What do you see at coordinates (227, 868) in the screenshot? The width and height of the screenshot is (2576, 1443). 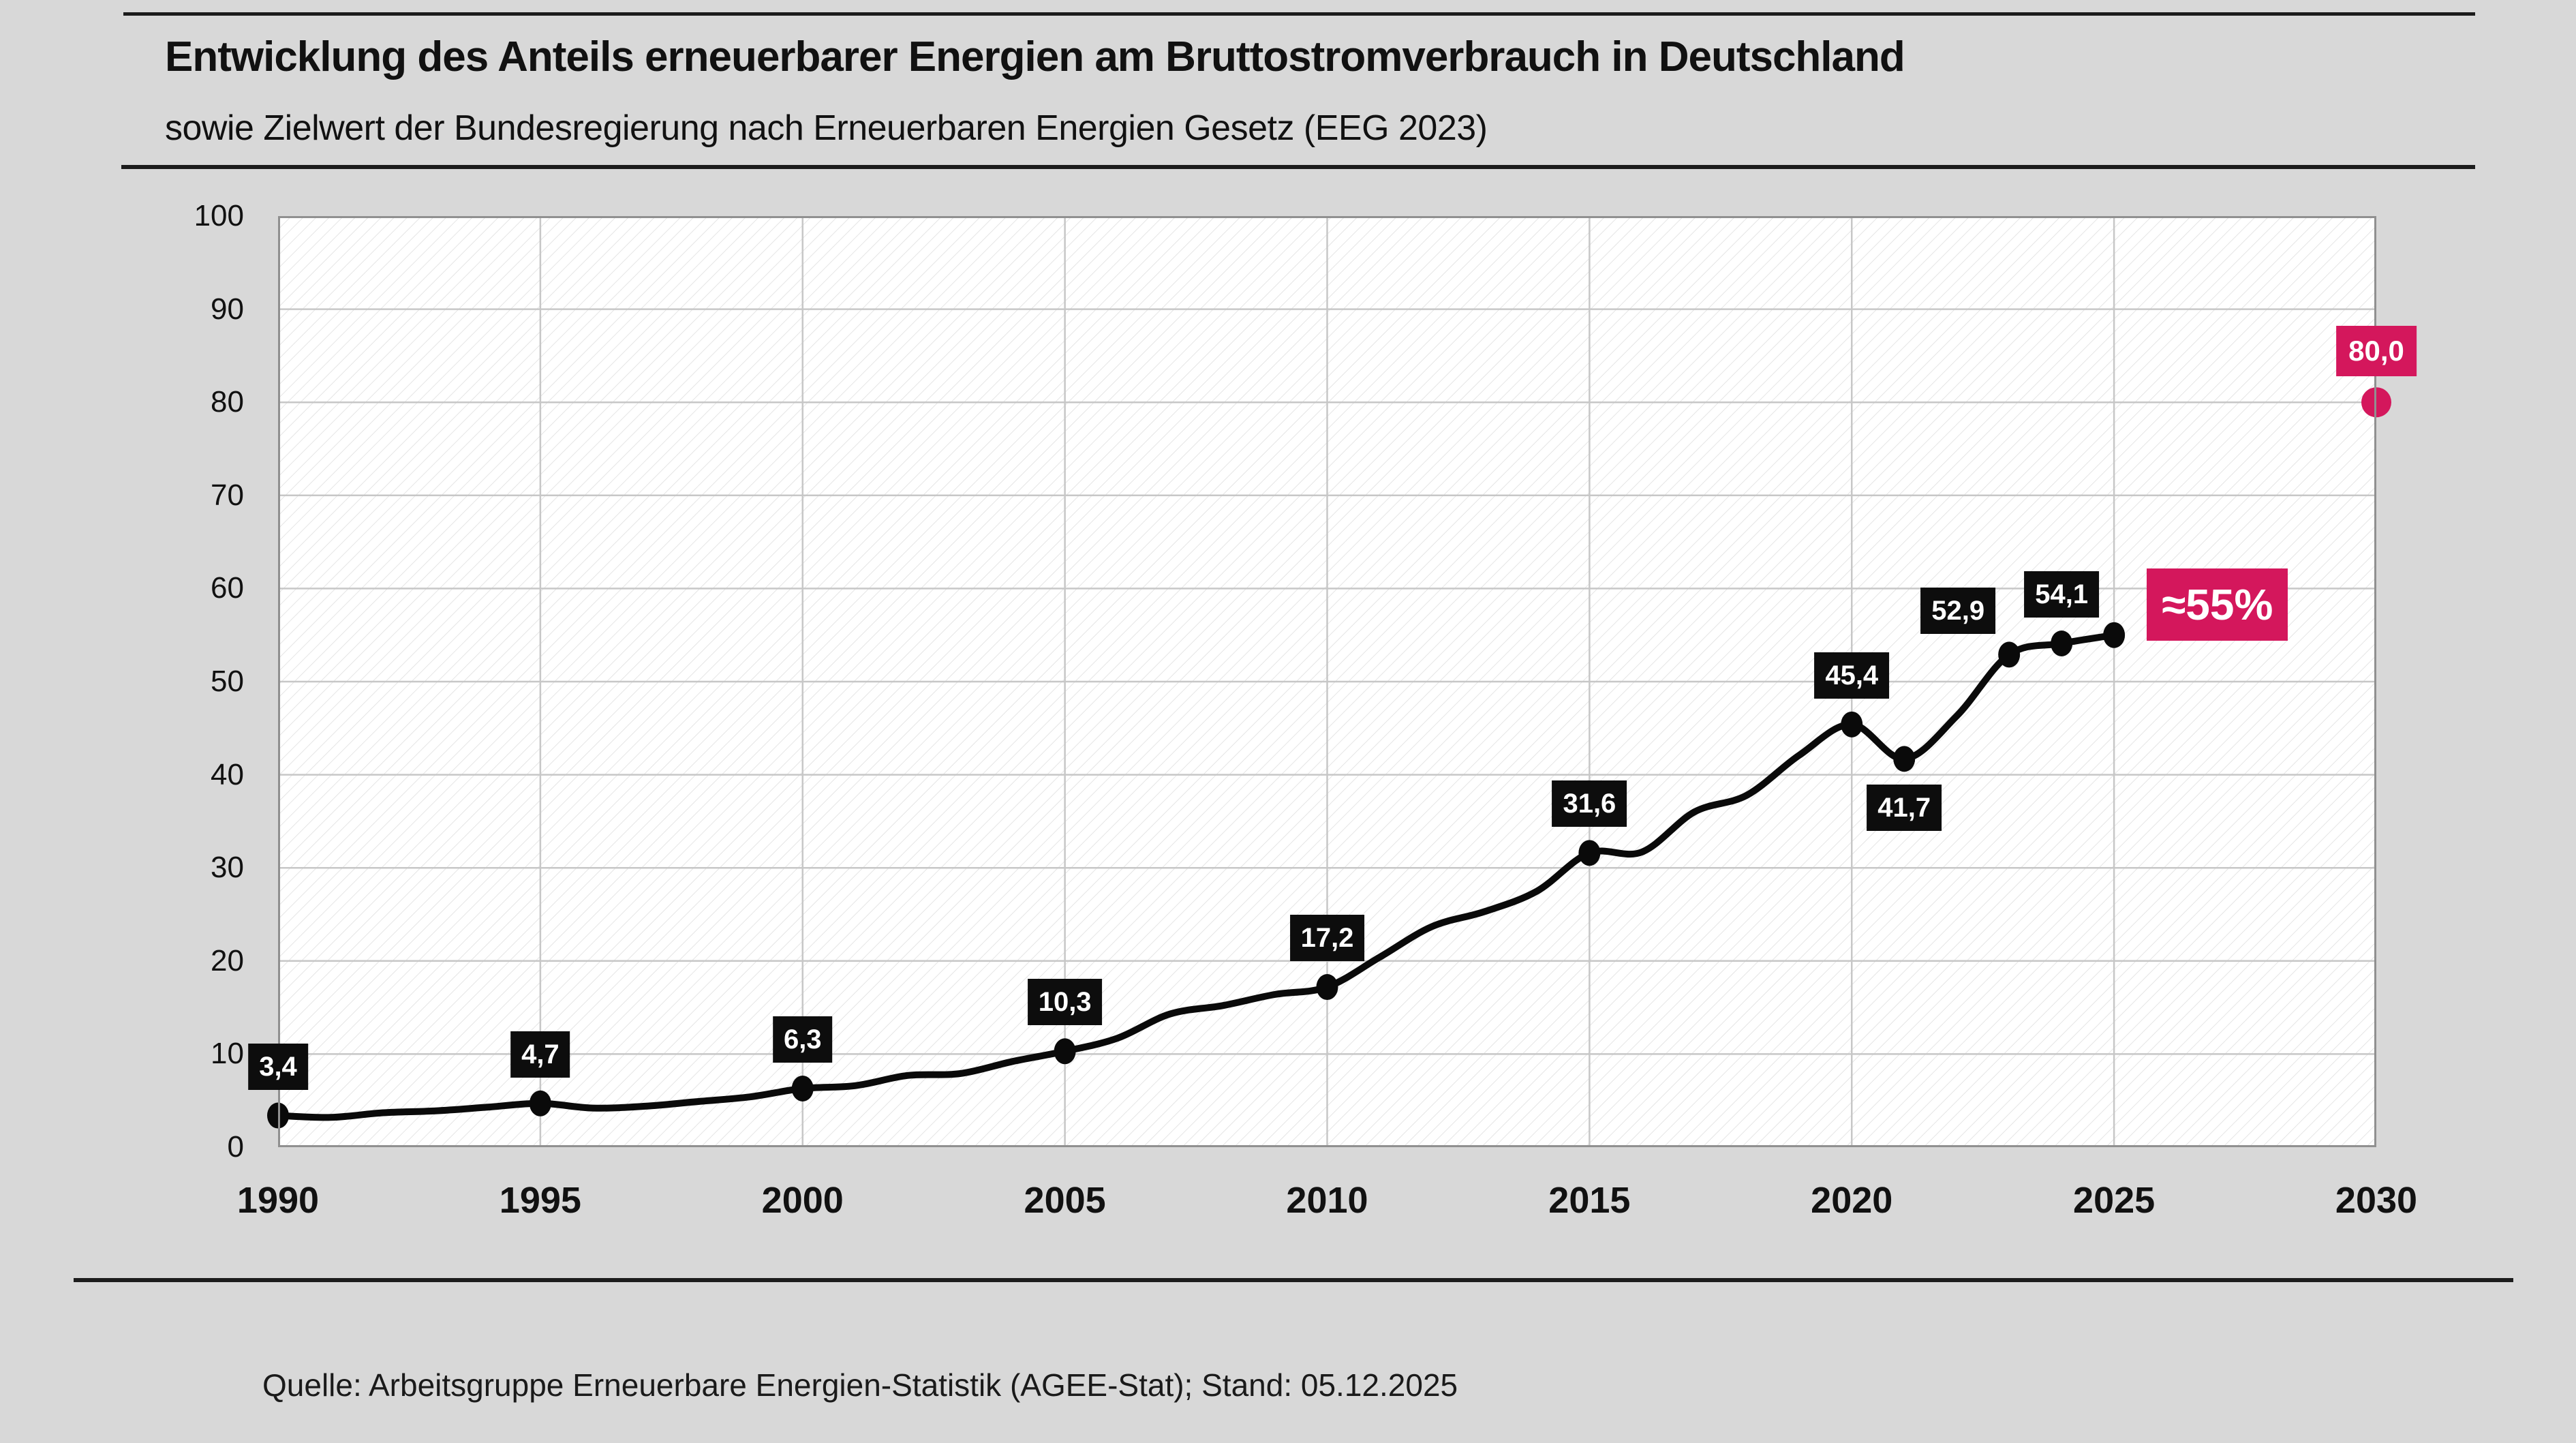 I see `y-tick-30: 30` at bounding box center [227, 868].